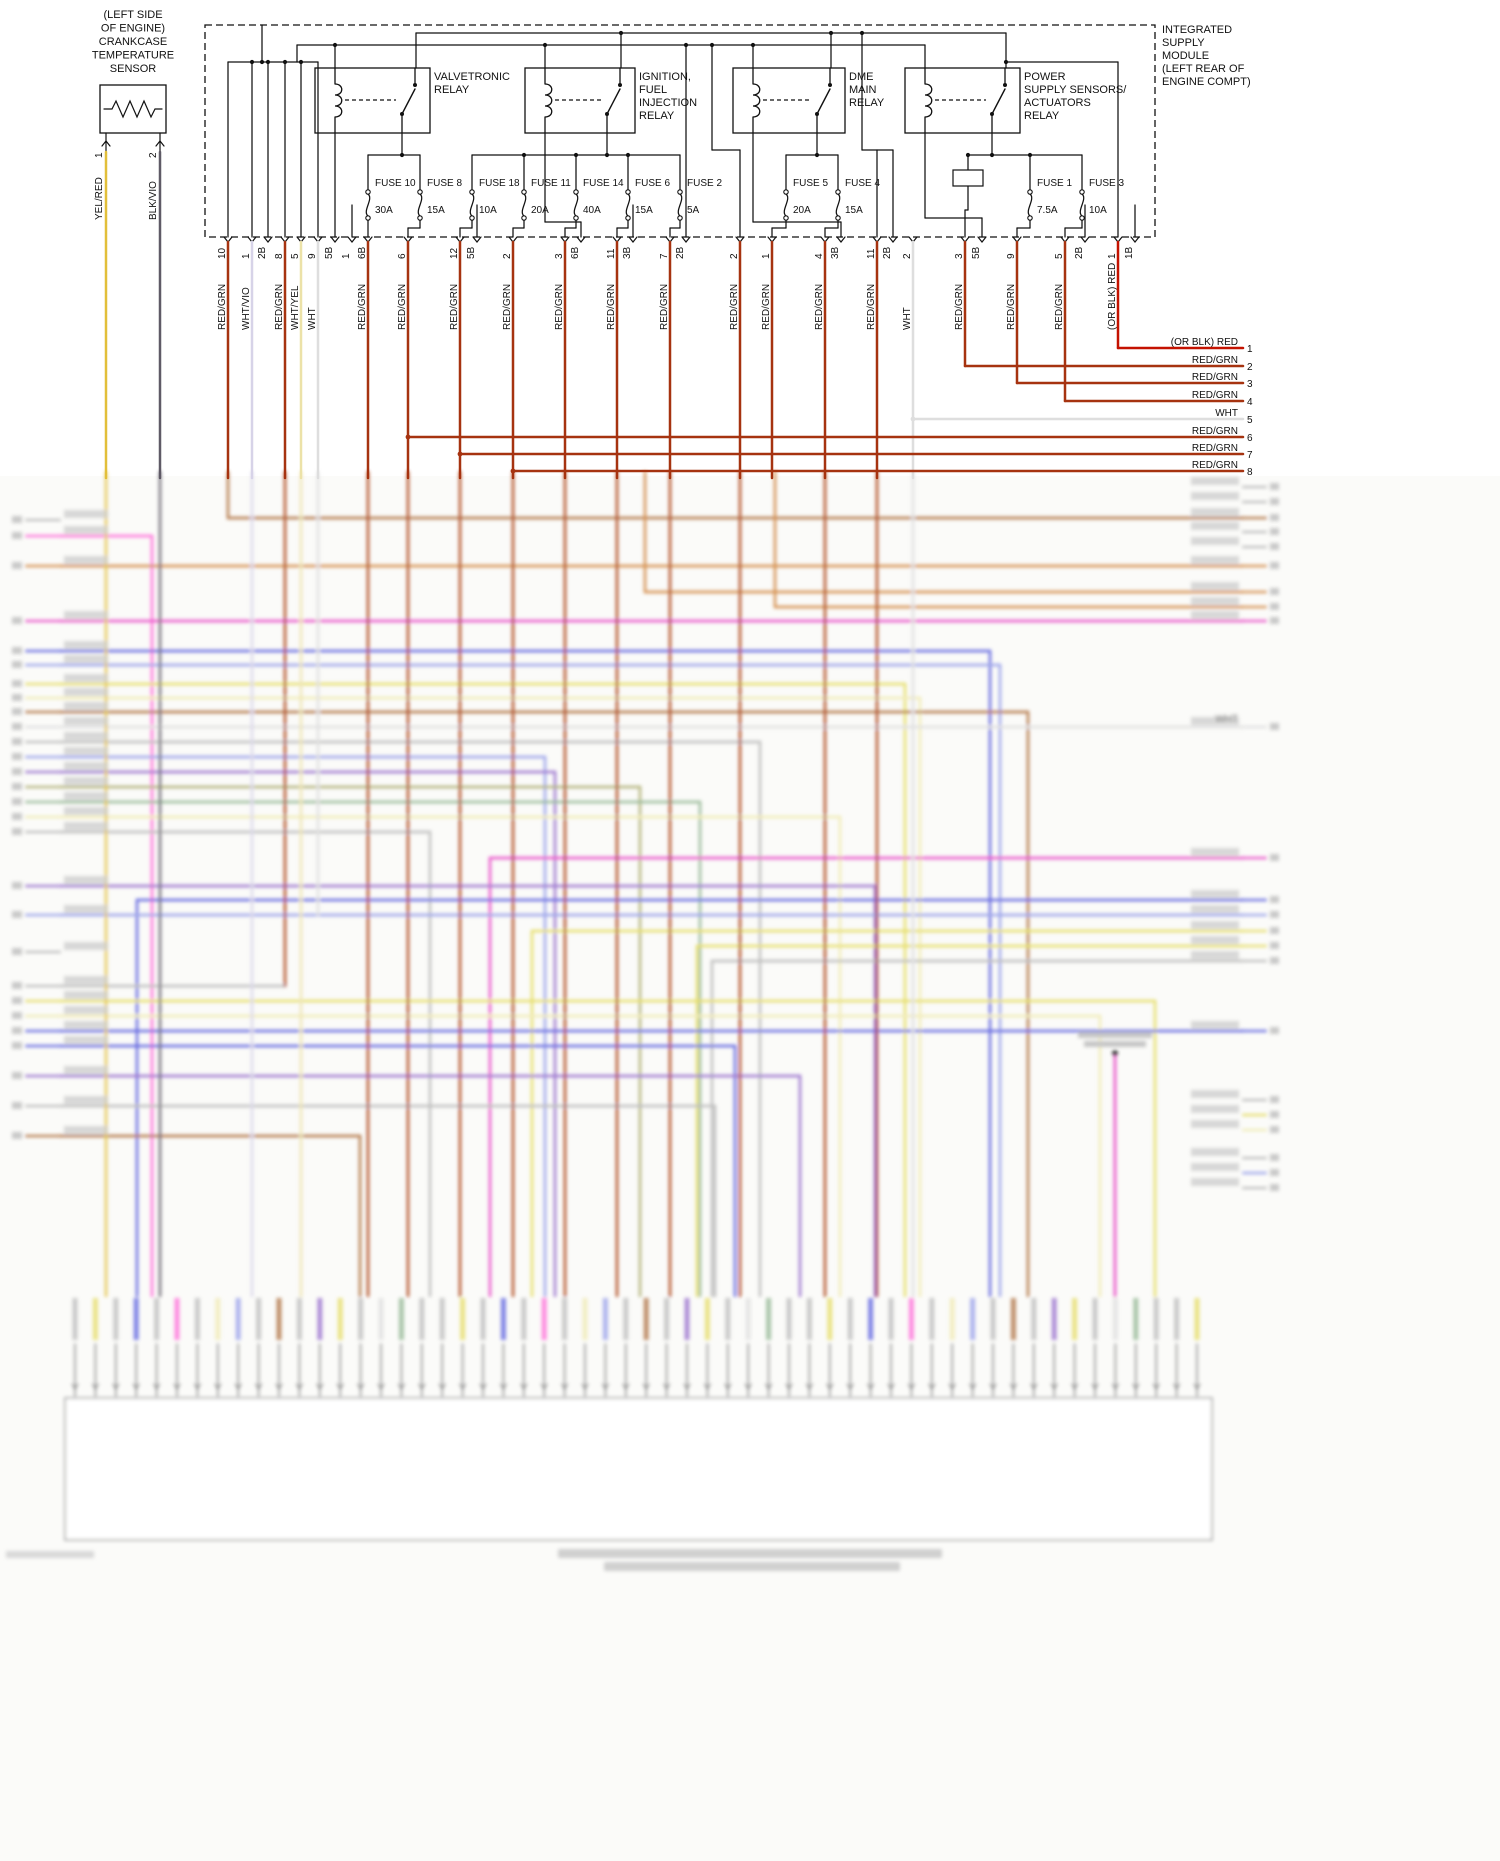 The height and width of the screenshot is (1861, 1500). Describe the element at coordinates (766, 256) in the screenshot. I see `module-pin-number: 1` at that location.